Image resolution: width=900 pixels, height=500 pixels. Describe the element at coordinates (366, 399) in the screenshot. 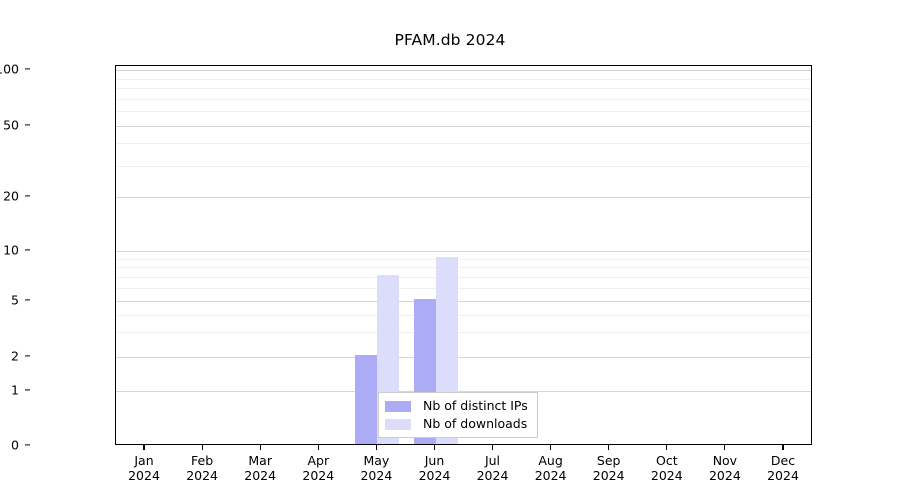

I see `bar-may-distinct-ips` at that location.